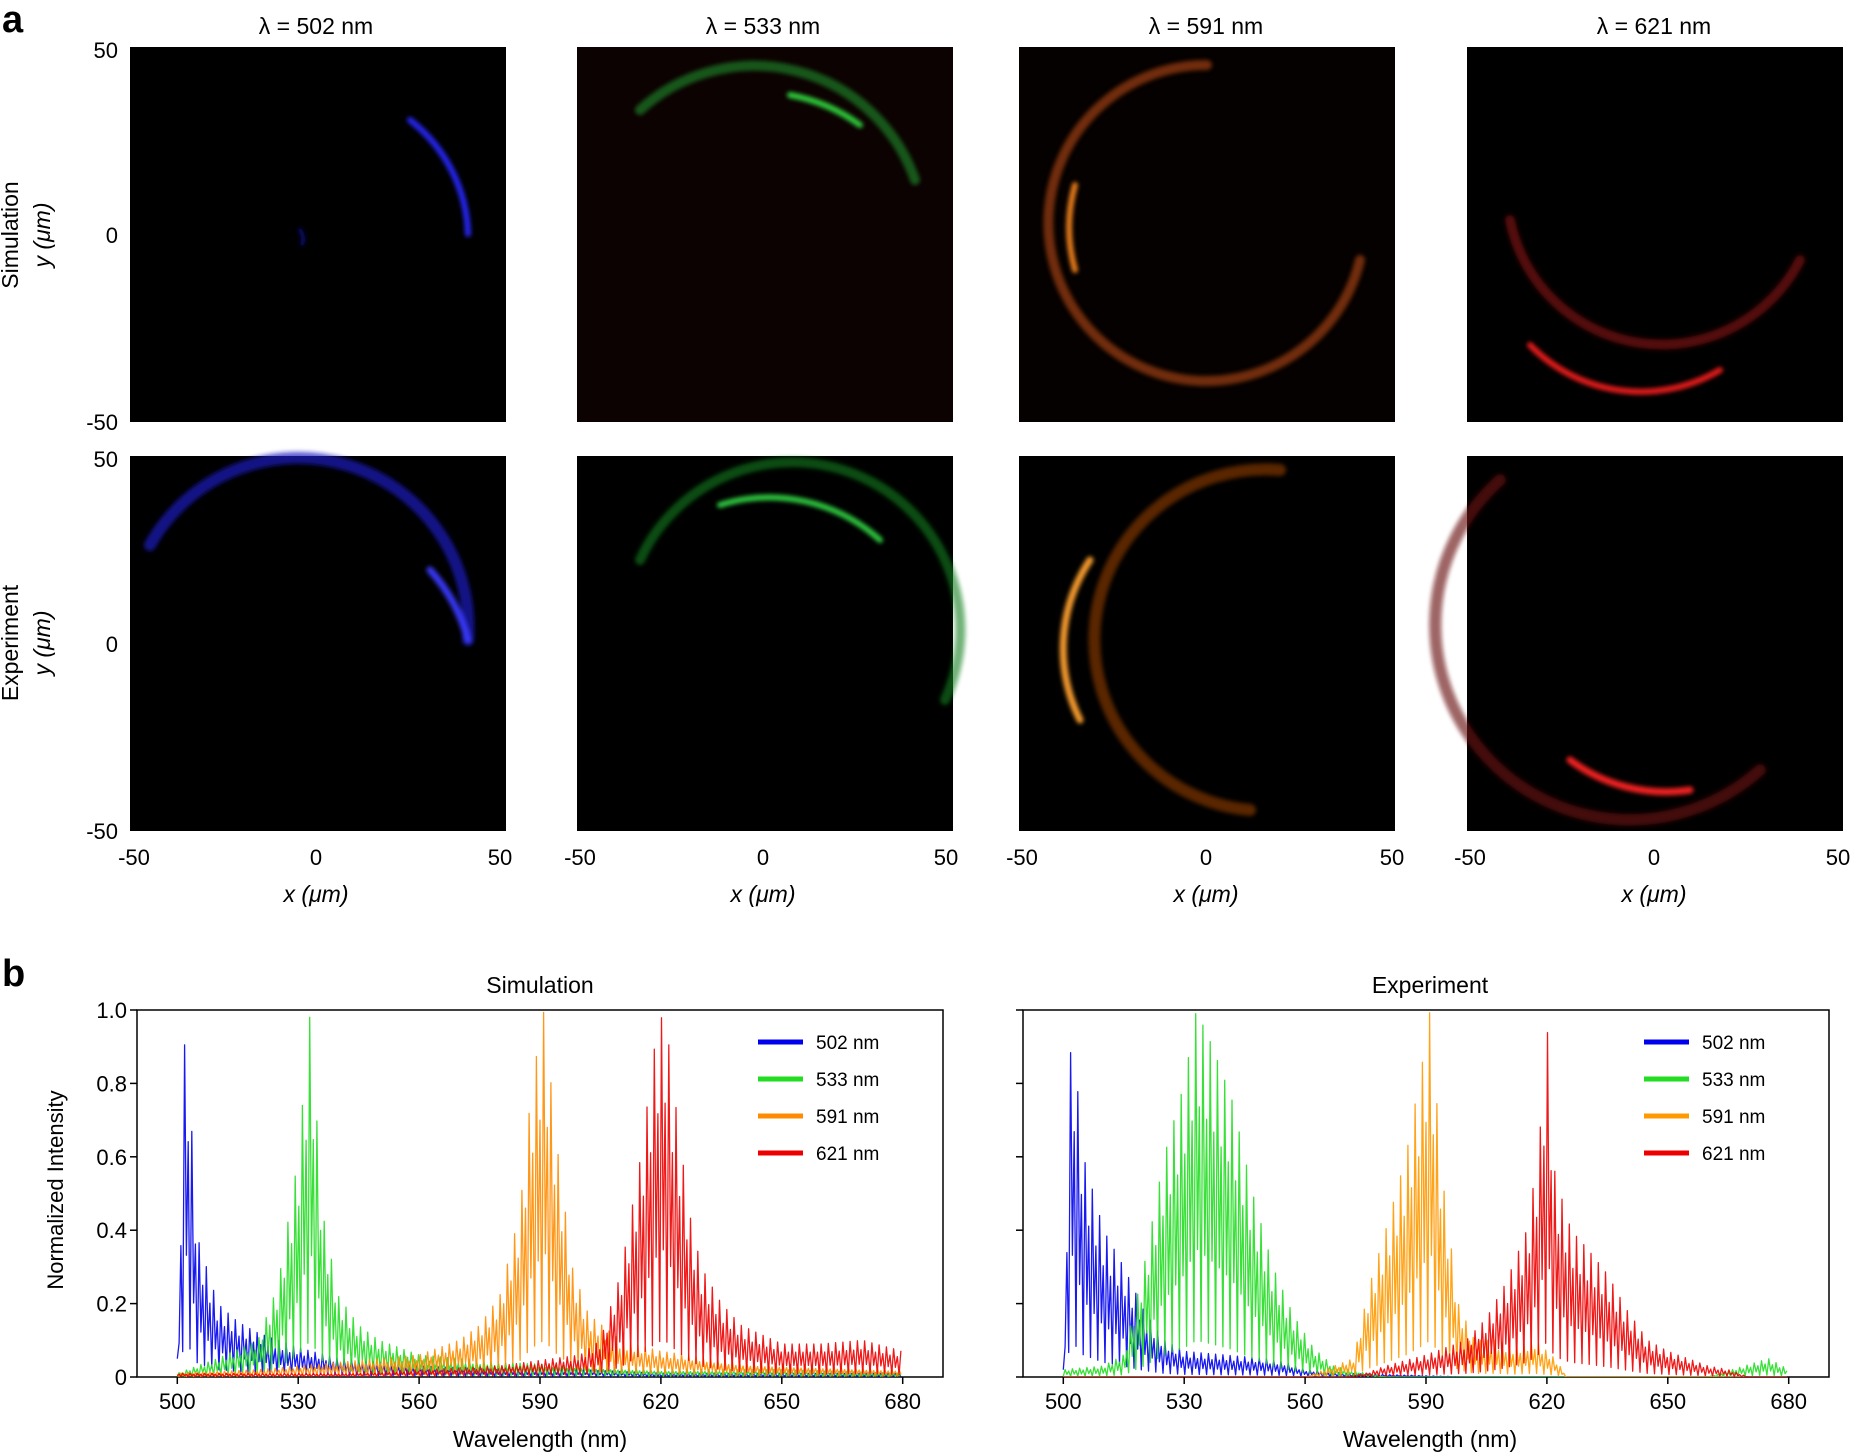  I want to click on x-axis-label-simulation: Wavelength (nm), so click(540, 1439).